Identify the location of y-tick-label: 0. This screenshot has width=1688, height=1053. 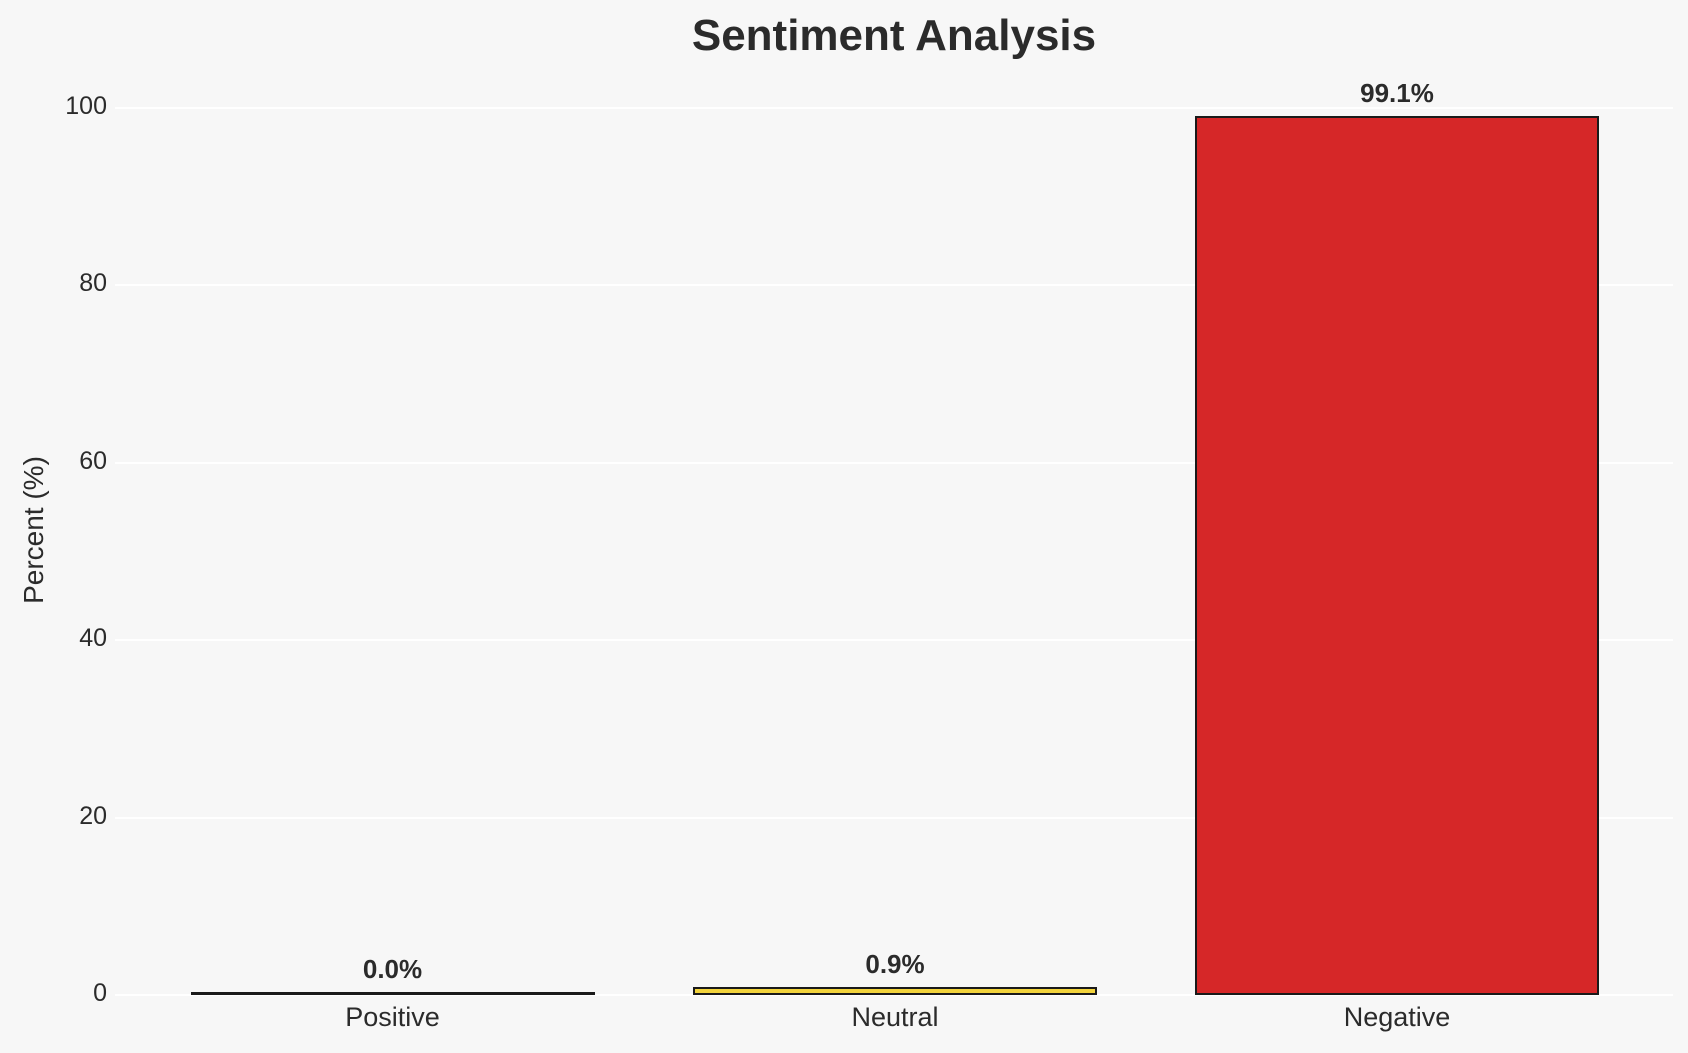
(100, 993).